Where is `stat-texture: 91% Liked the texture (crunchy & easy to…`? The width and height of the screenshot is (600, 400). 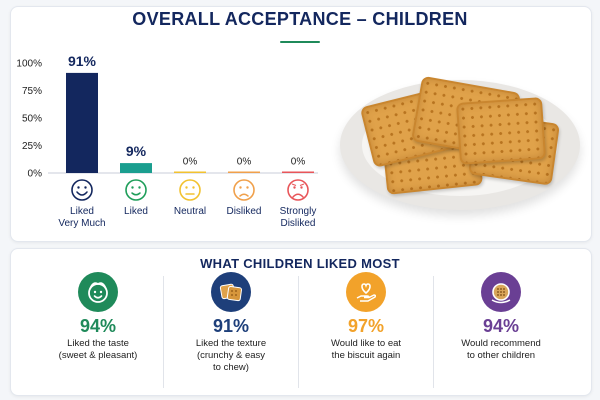
stat-texture: 91% Liked the texture (crunchy & easy to… is located at coordinates (231, 331).